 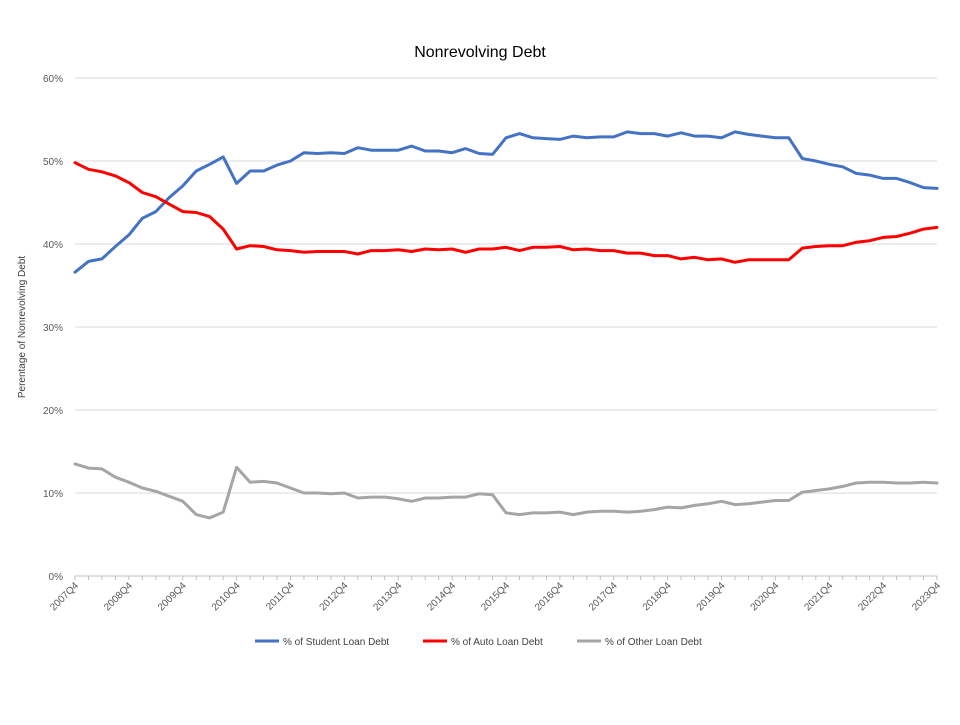 I want to click on chart-title: Nonrevolving Debt, so click(x=480, y=52).